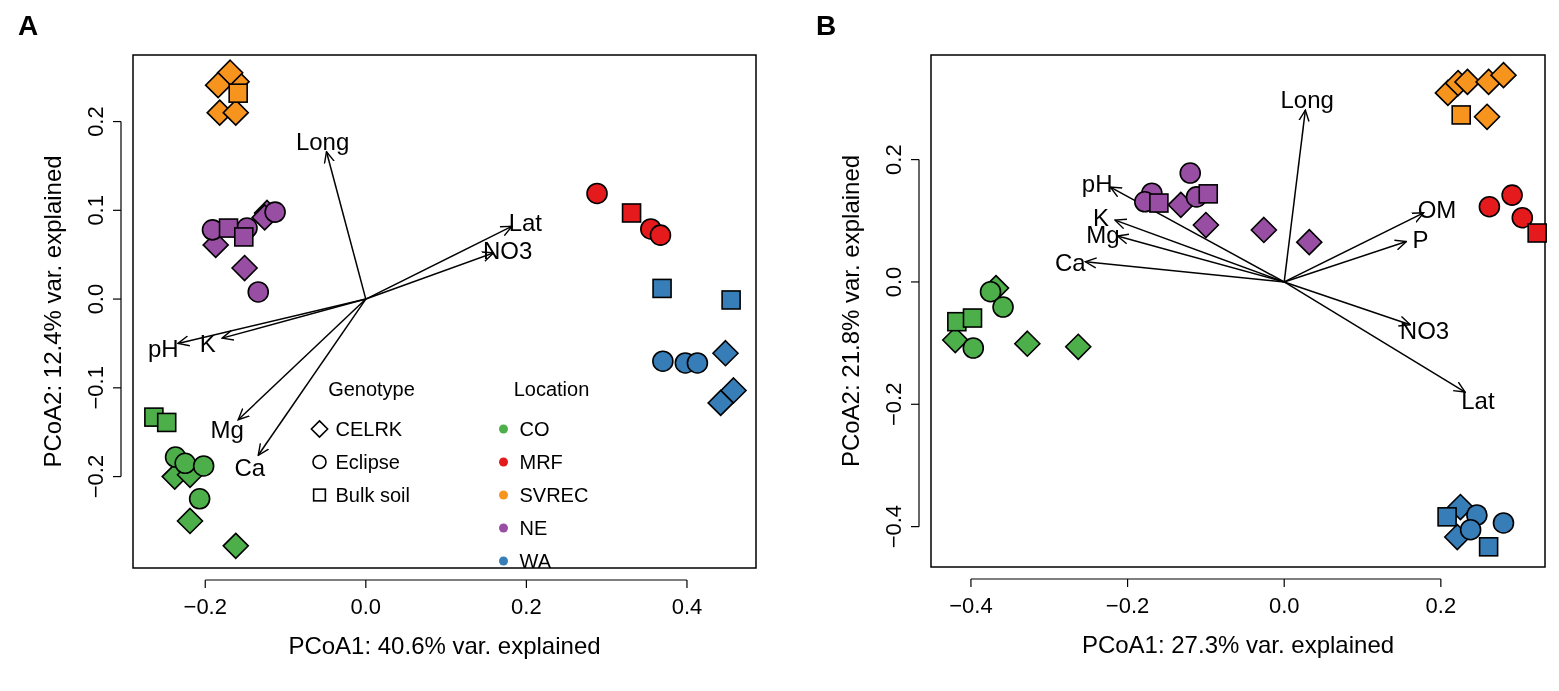  What do you see at coordinates (541, 462) in the screenshot?
I see `annotation: MRF` at bounding box center [541, 462].